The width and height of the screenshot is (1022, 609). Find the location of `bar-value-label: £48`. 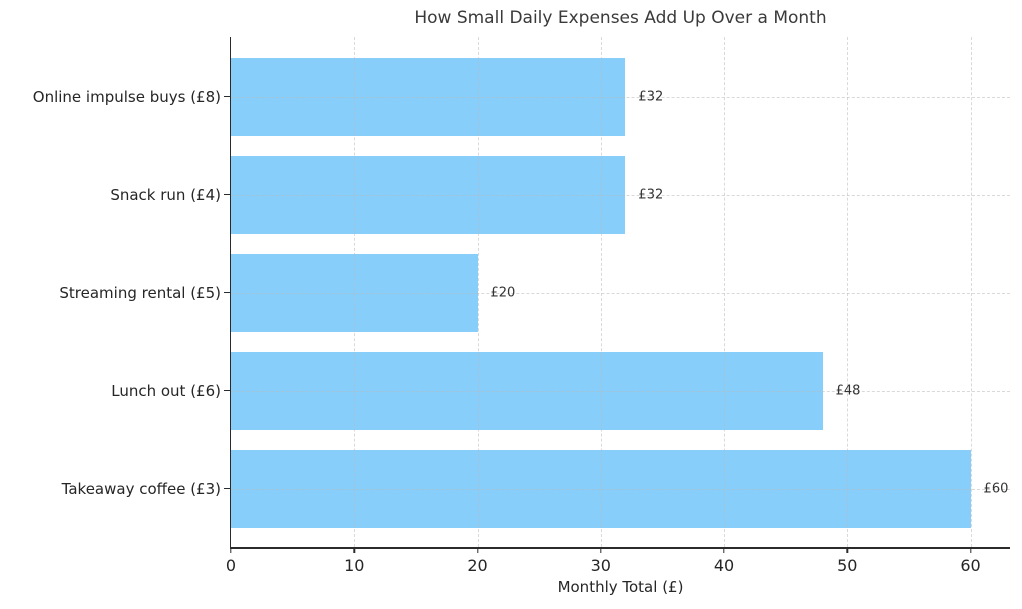

bar-value-label: £48 is located at coordinates (848, 391).